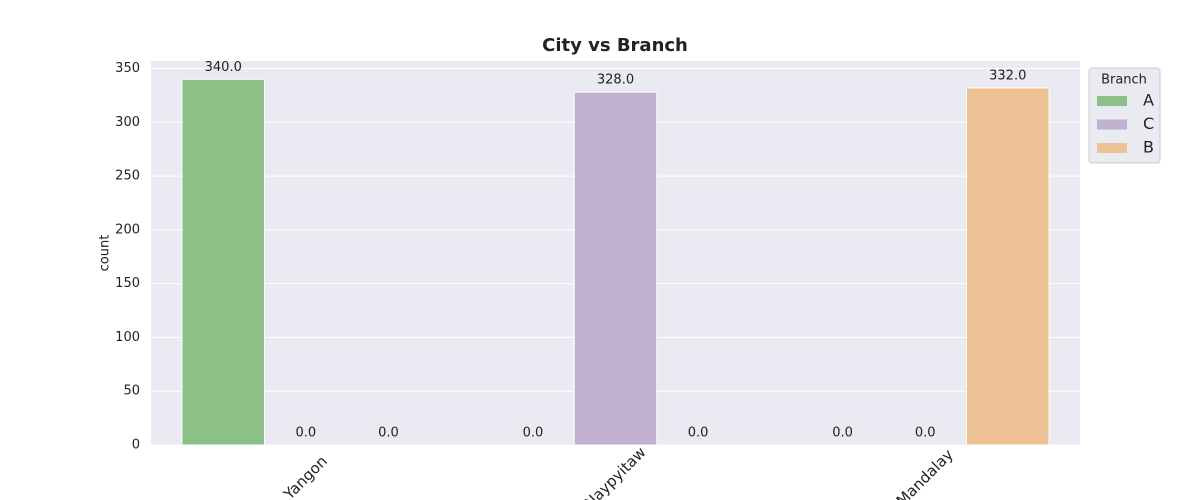 This screenshot has width=1200, height=500. Describe the element at coordinates (615, 45) in the screenshot. I see `chart-title: City vs Branch` at that location.